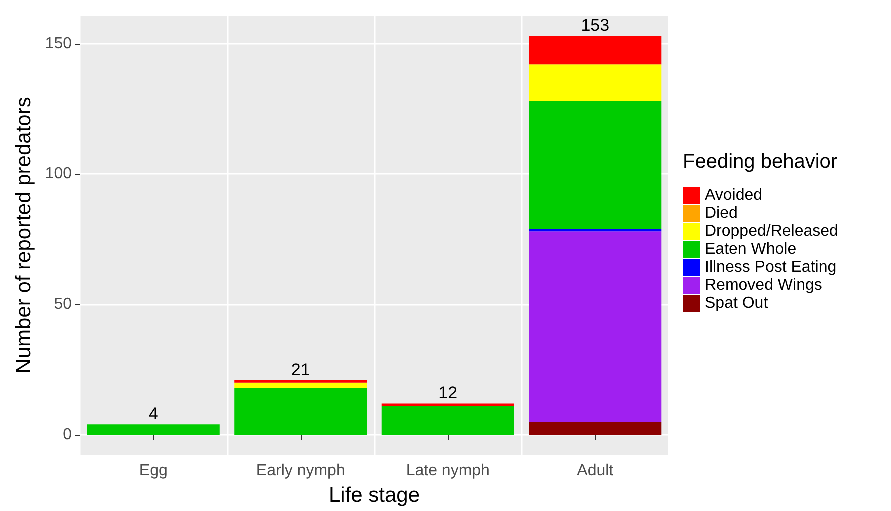 Image resolution: width=891 pixels, height=511 pixels. I want to click on legend-label: Removed Wings, so click(763, 285).